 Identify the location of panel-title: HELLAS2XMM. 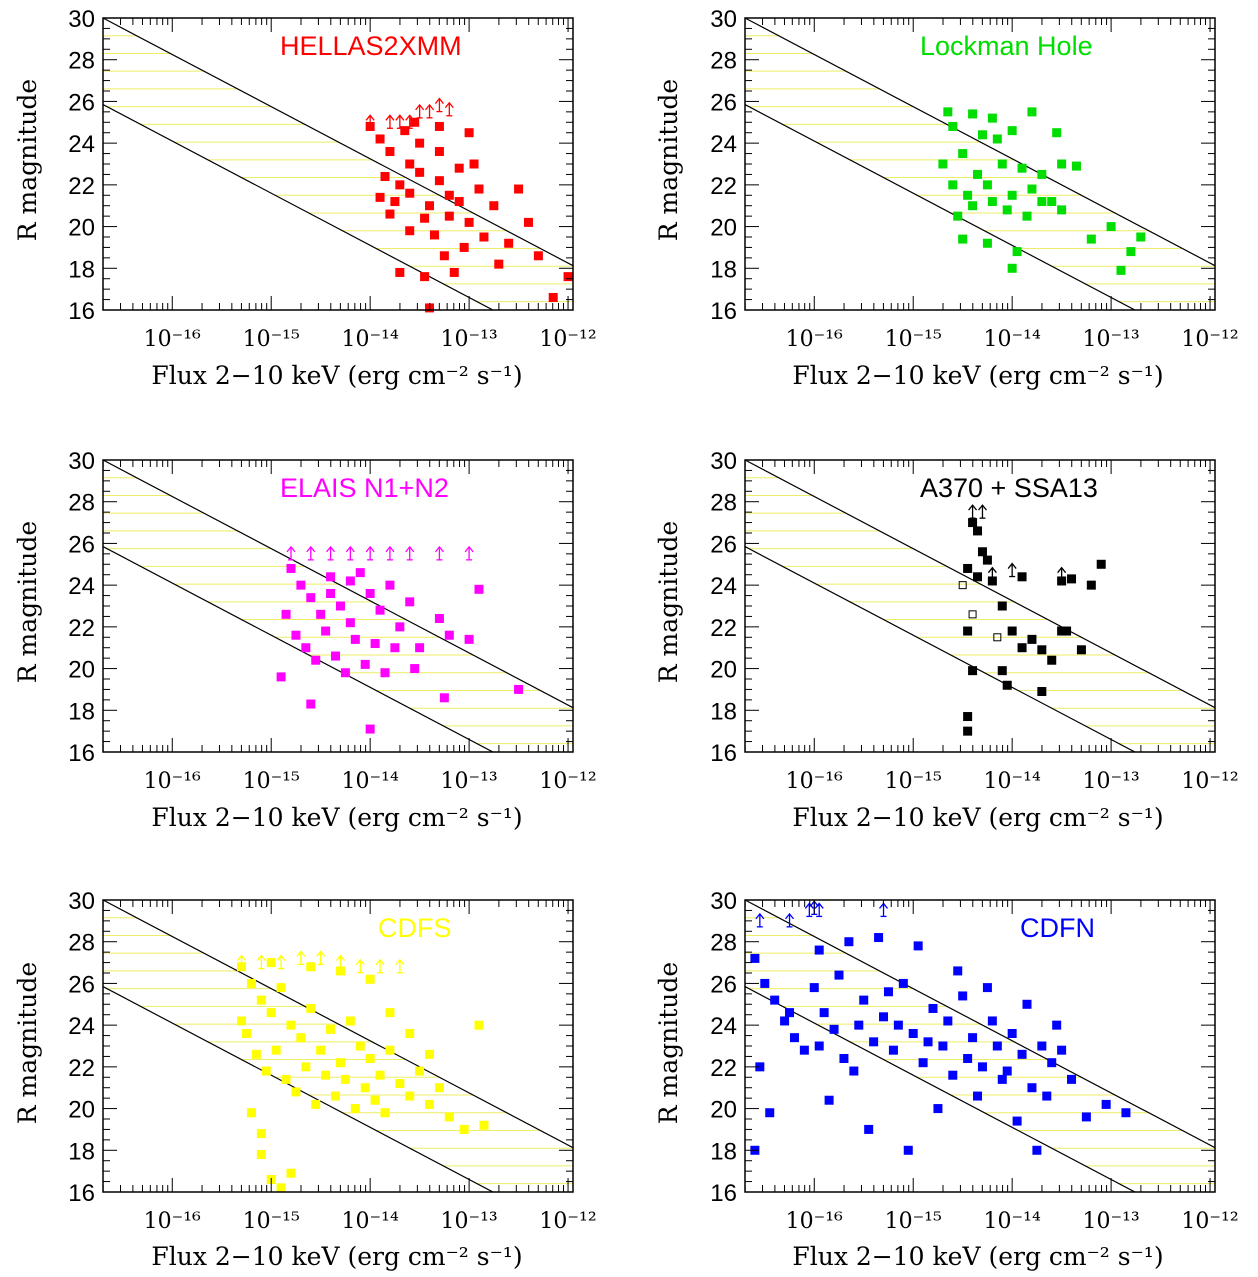
(371, 46).